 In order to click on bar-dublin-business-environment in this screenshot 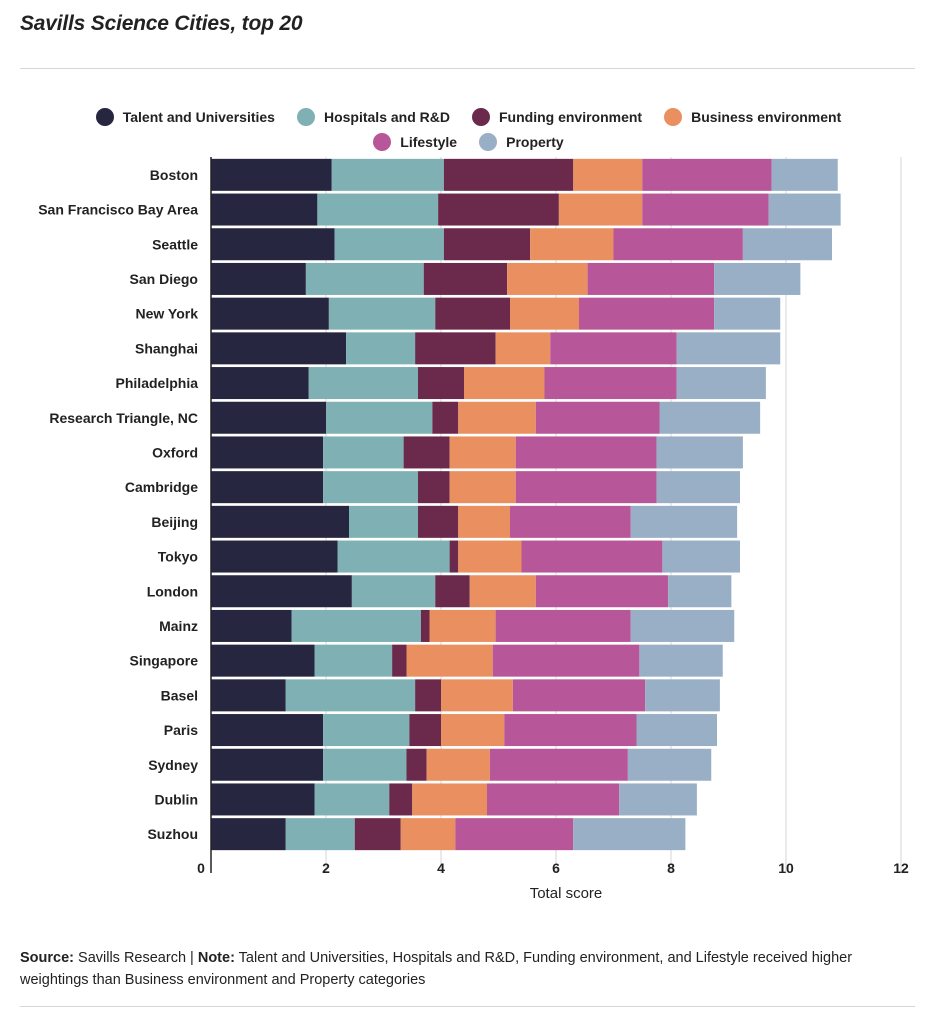, I will do `click(449, 799)`.